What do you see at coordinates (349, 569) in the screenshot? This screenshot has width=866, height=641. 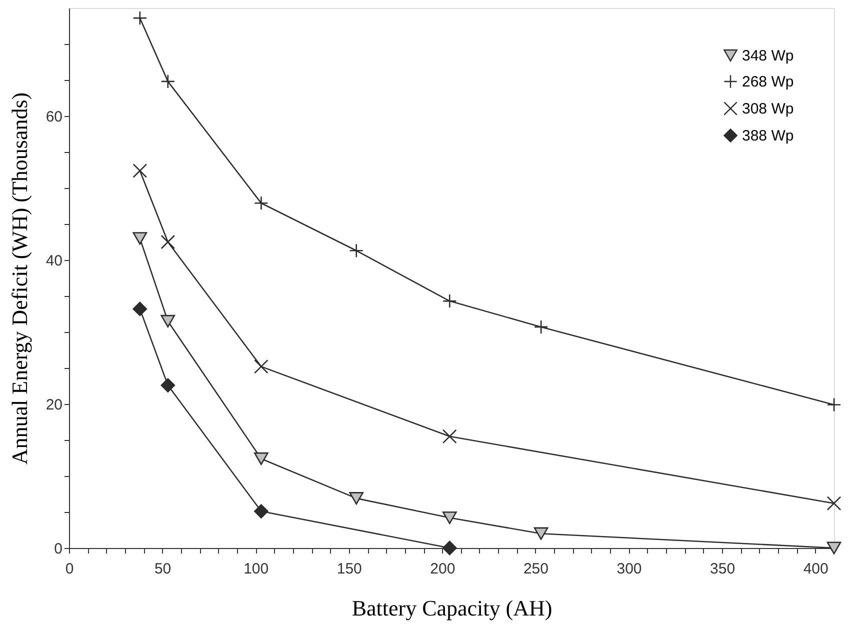 I see `x-tick-label: 150` at bounding box center [349, 569].